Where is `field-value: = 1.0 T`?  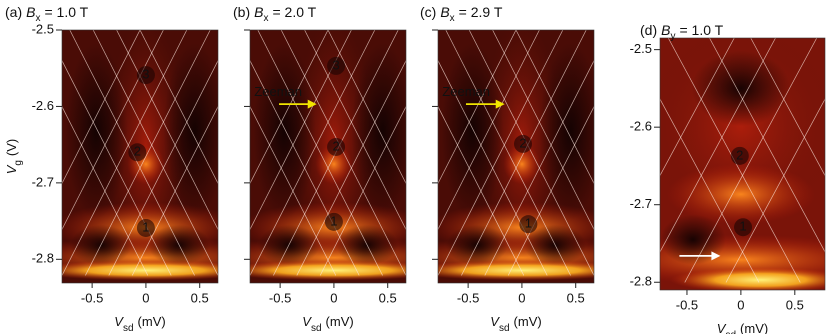
field-value: = 1.0 T is located at coordinates (701, 30).